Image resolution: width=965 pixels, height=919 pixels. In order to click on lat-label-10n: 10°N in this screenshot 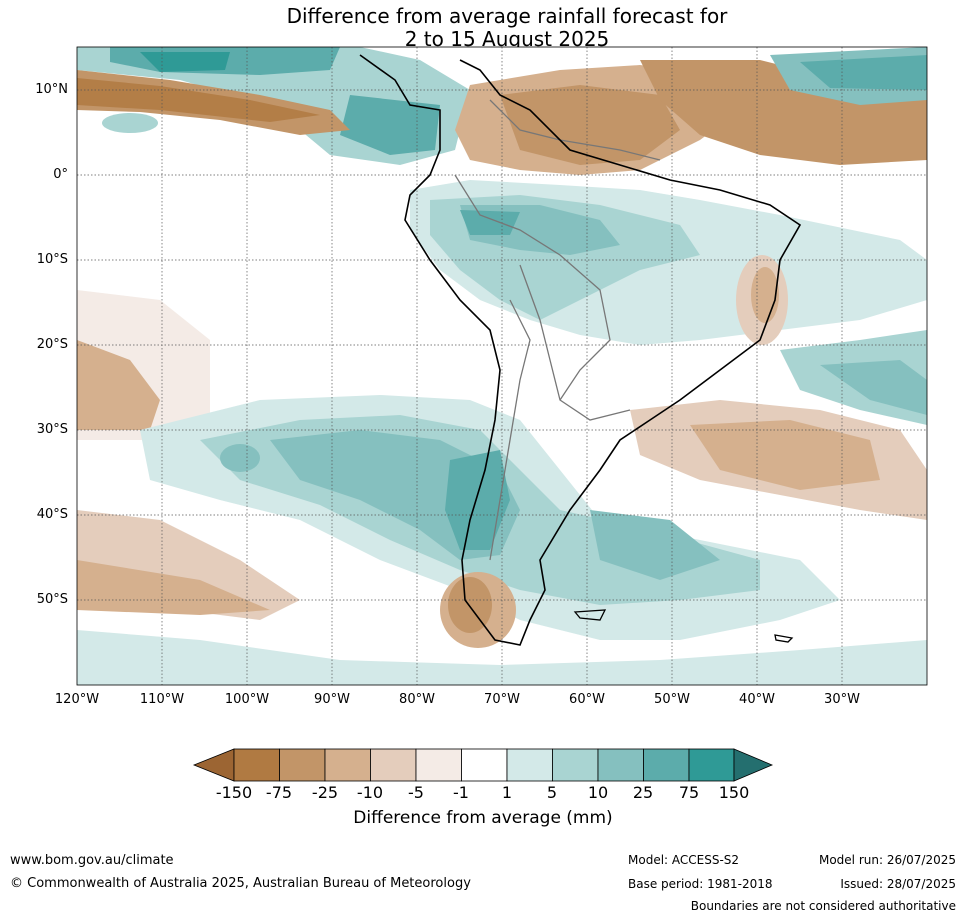, I will do `click(51, 89)`.